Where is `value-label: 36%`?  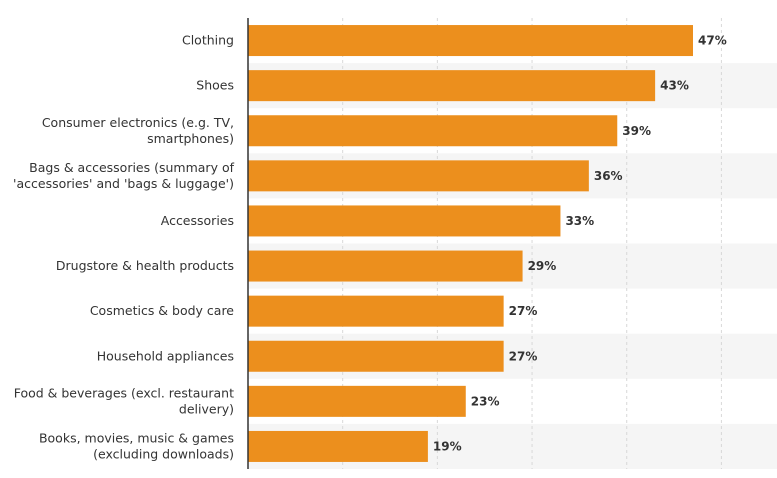 value-label: 36% is located at coordinates (608, 176).